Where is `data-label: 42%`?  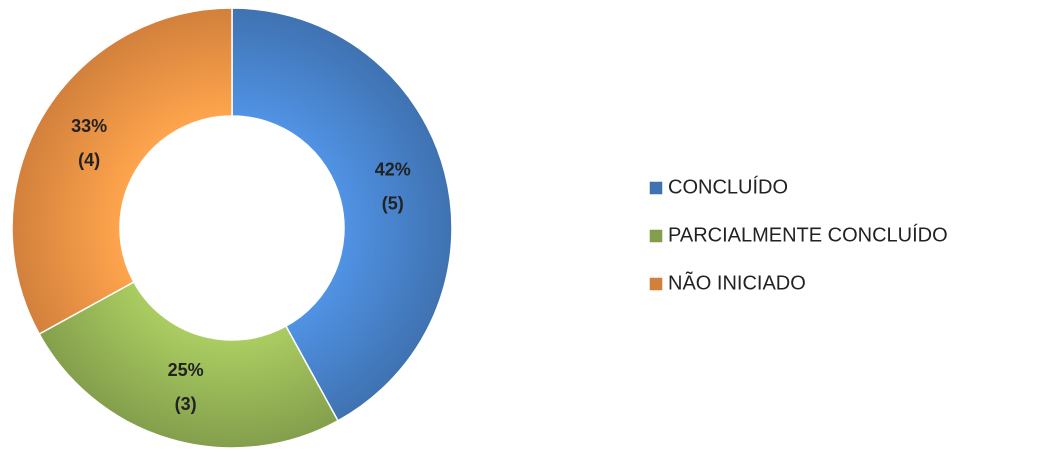
data-label: 42% is located at coordinates (393, 169).